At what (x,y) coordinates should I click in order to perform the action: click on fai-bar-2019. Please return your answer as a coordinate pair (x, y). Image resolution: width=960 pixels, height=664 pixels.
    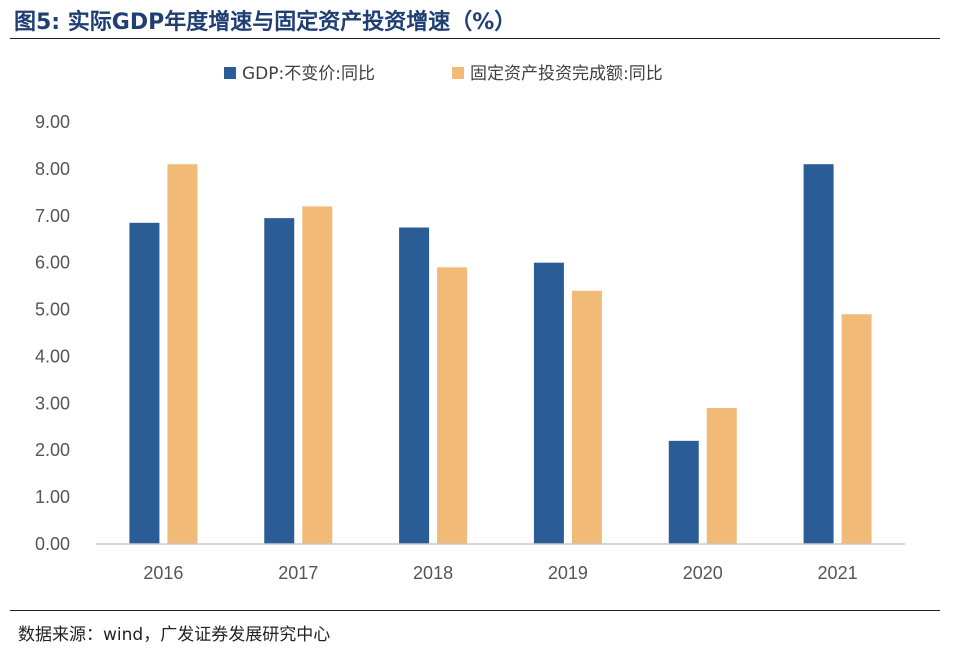
    Looking at the image, I should click on (586, 417).